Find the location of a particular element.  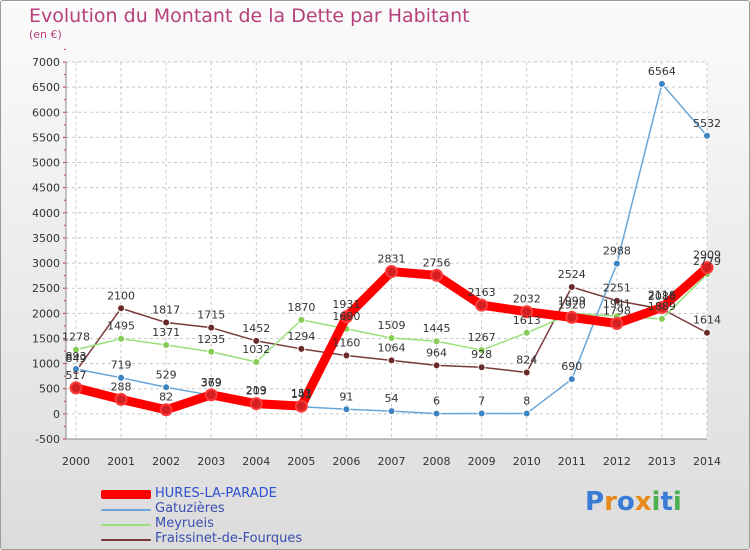

y-tick-label: 500 is located at coordinates (49, 389).